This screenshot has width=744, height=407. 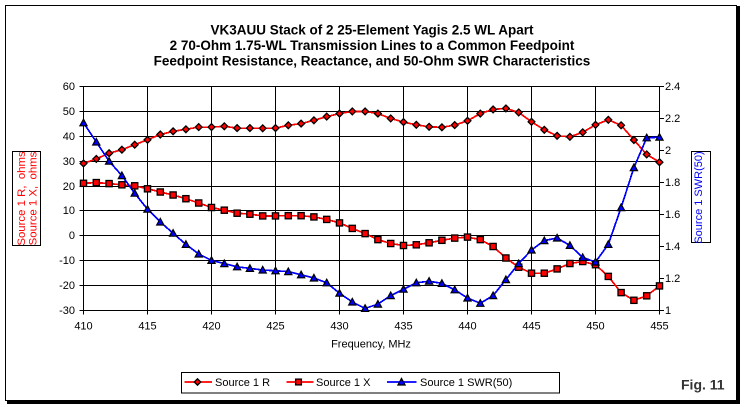 I want to click on svg-text: 430, so click(x=339, y=327).